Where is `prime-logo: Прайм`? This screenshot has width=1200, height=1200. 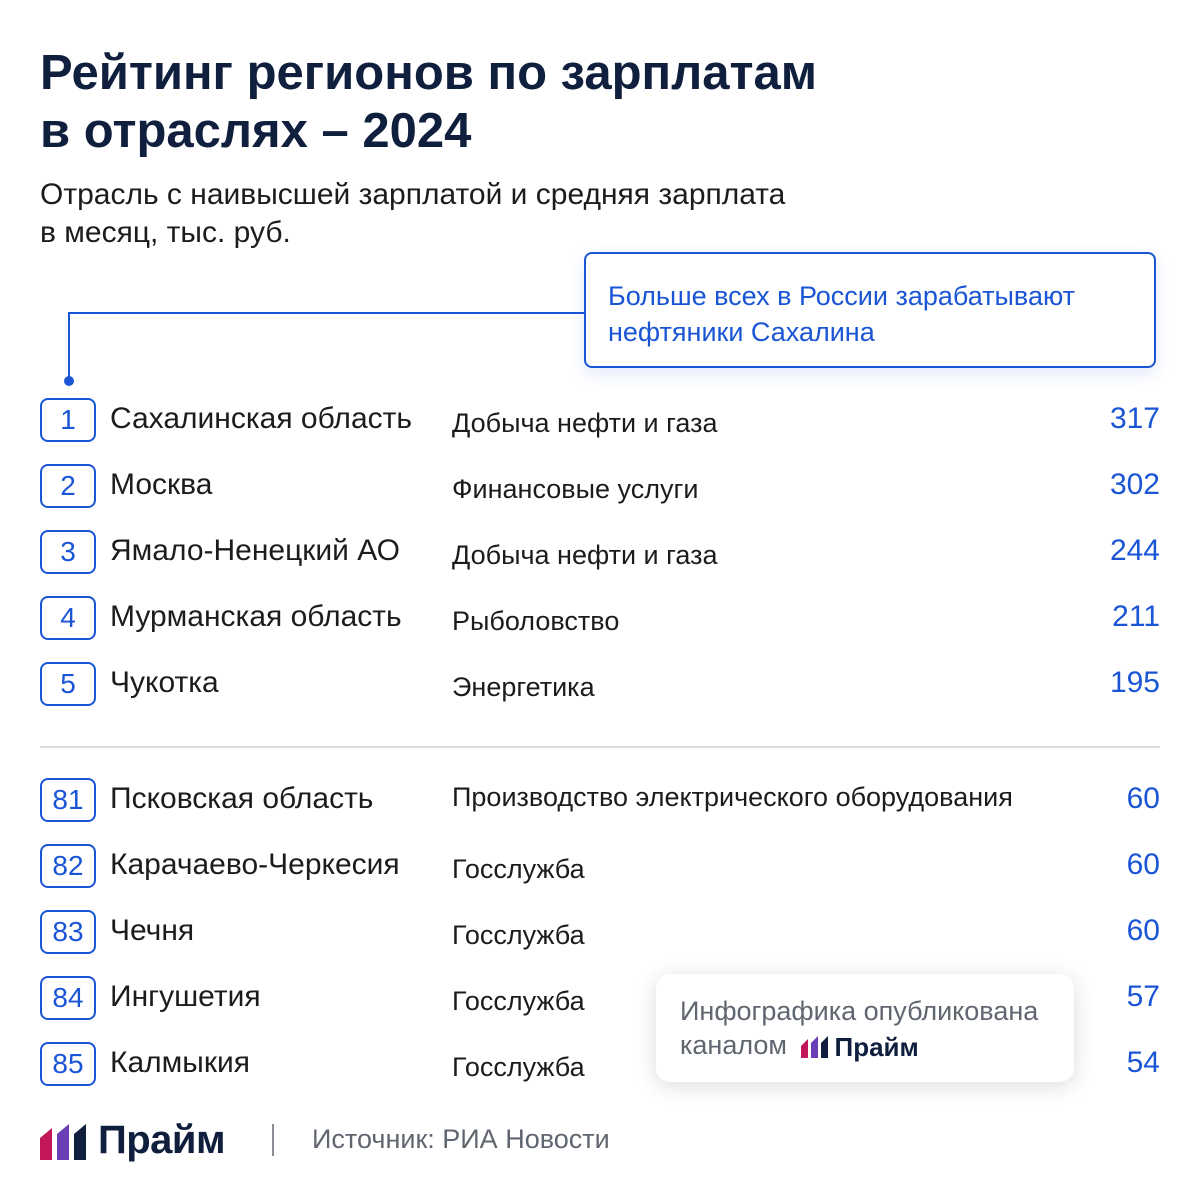 prime-logo: Прайм is located at coordinates (859, 1047).